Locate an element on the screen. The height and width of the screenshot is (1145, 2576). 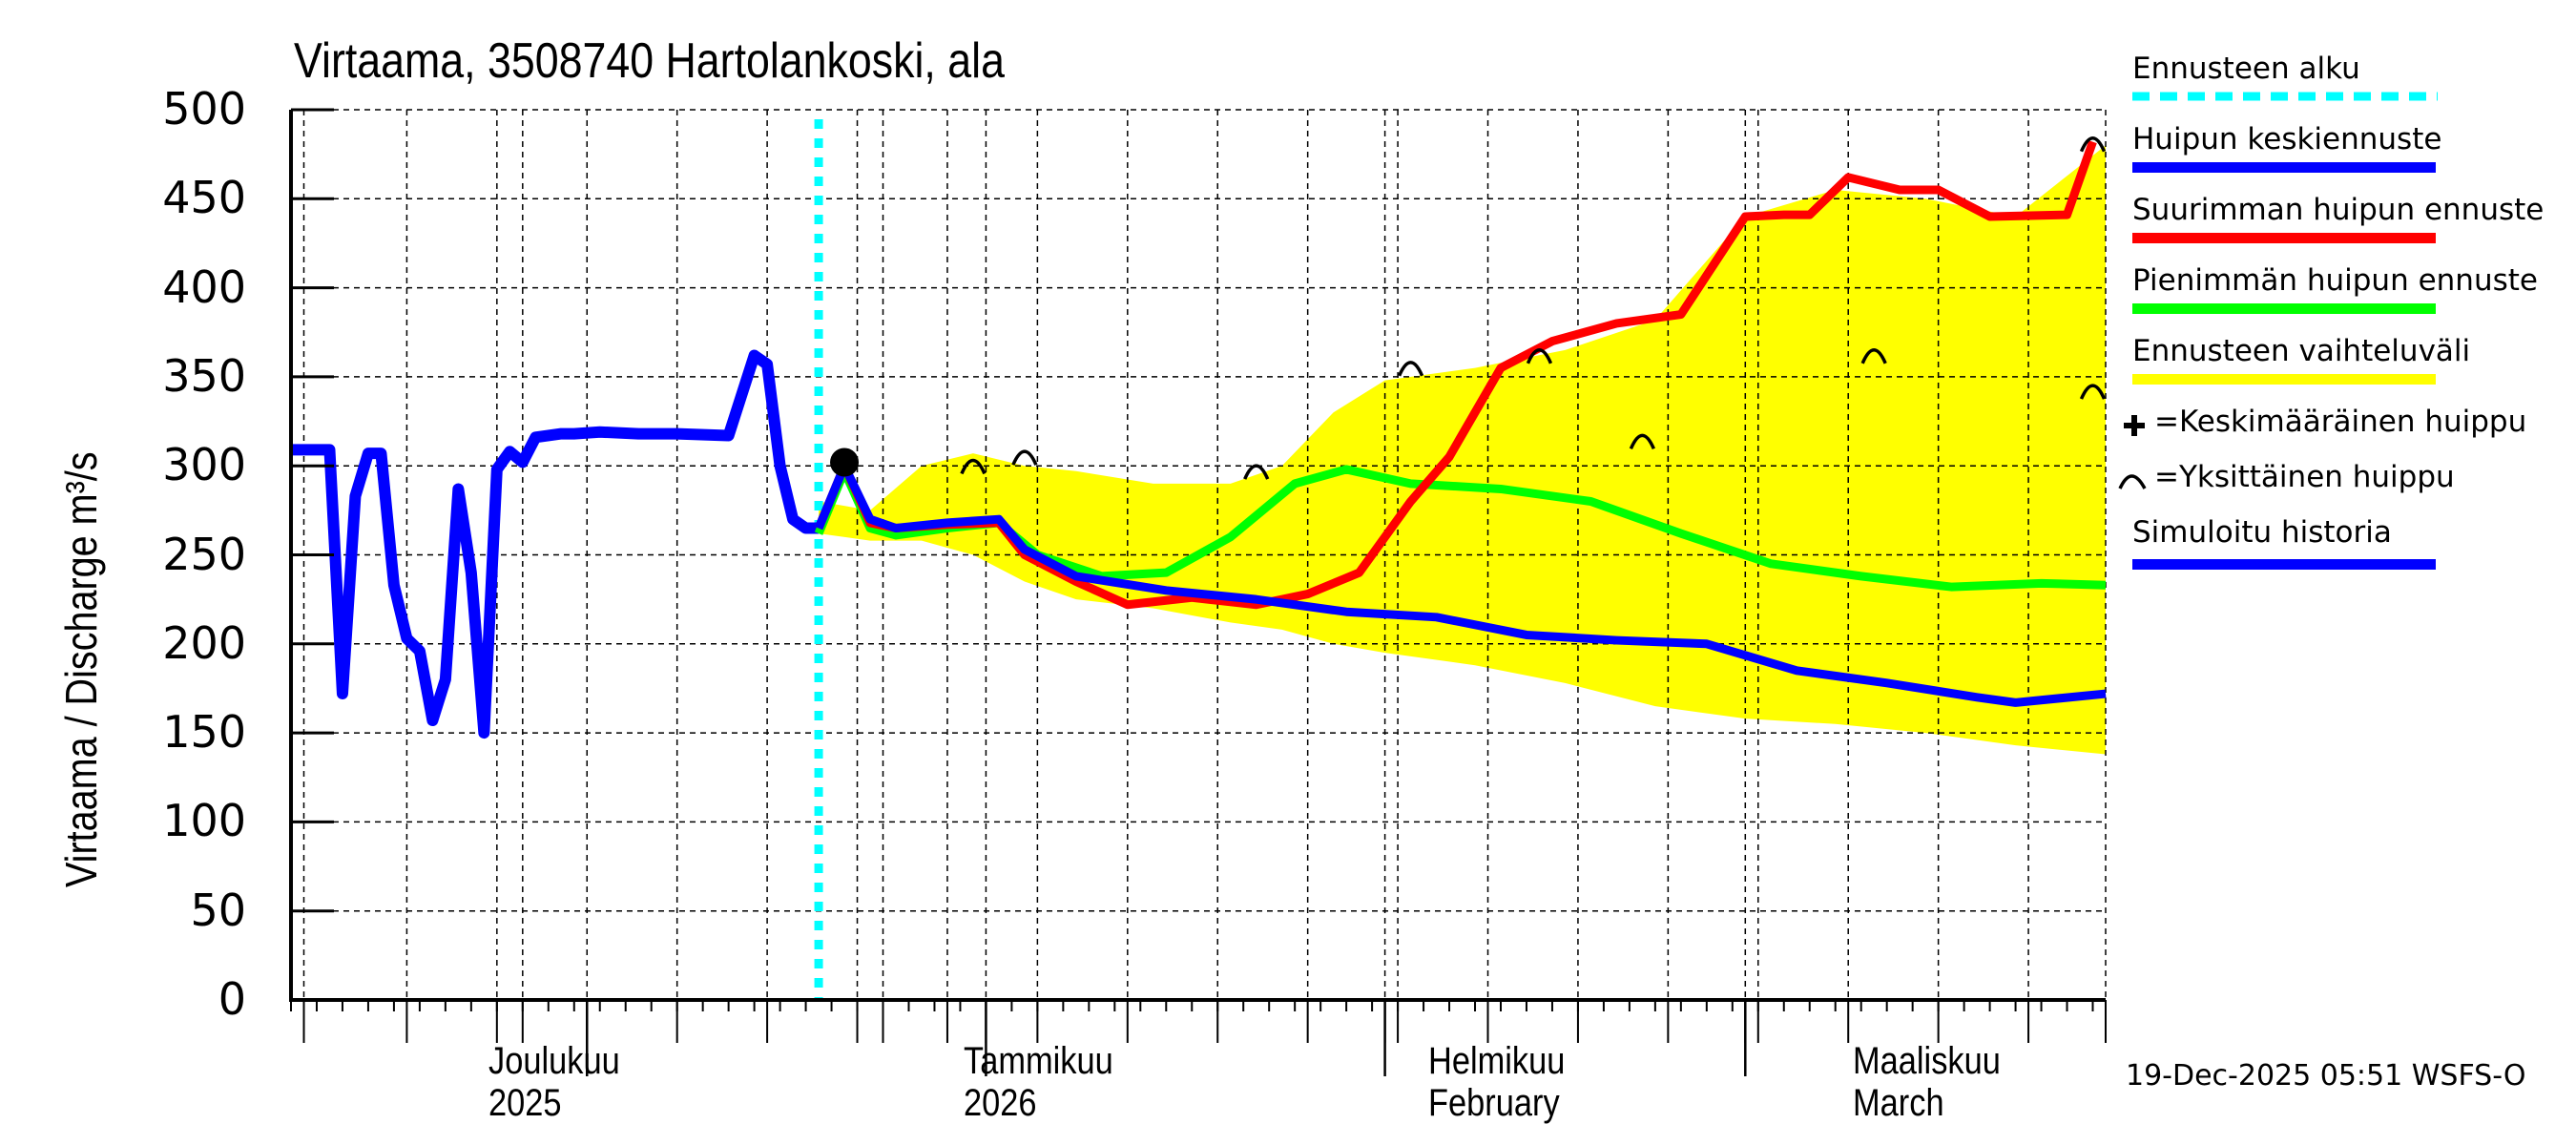
legend-range: Ennusteen vaihteluväli is located at coordinates (2301, 351).